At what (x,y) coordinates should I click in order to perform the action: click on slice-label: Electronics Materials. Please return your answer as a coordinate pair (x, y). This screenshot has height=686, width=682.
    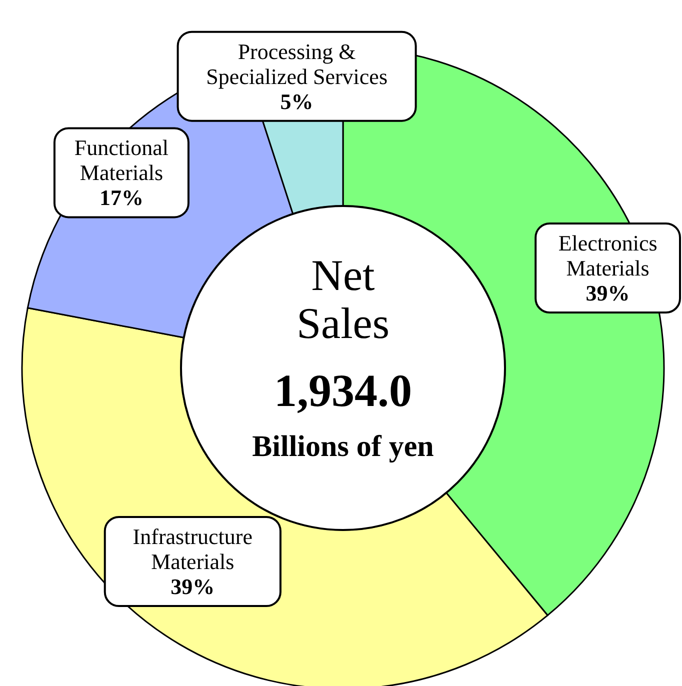
    Looking at the image, I should click on (608, 255).